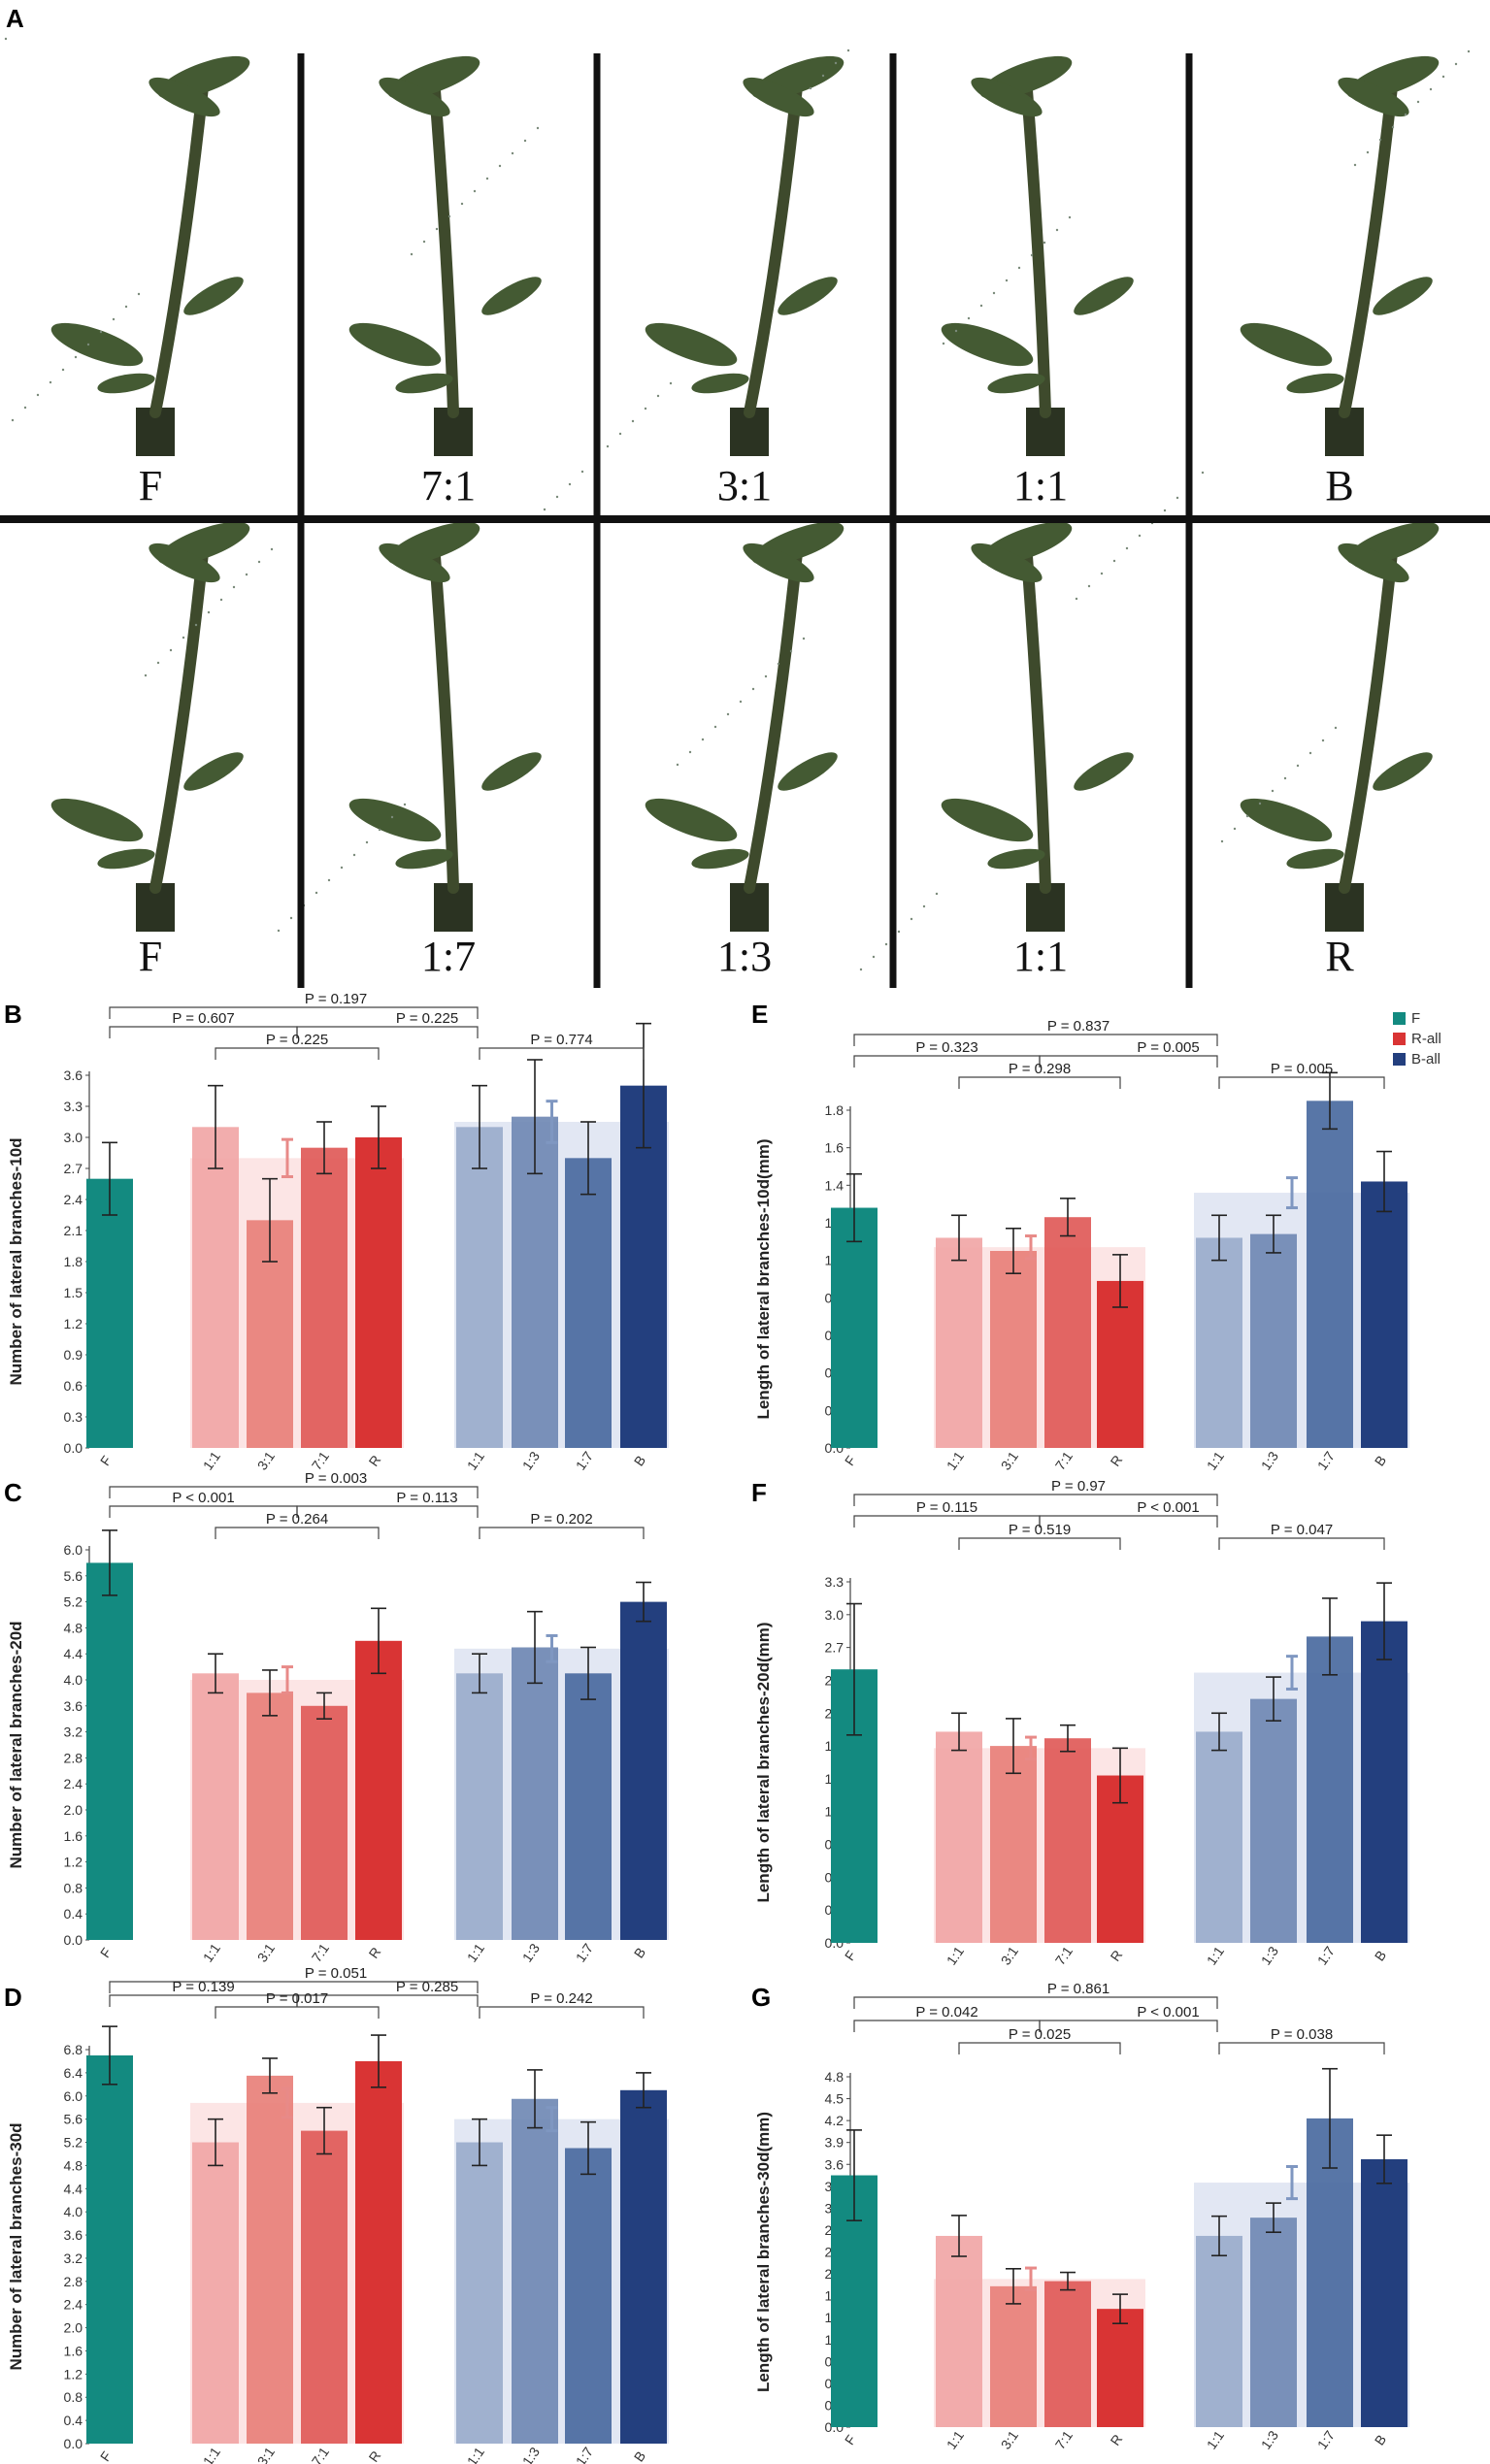  What do you see at coordinates (16, 1745) in the screenshot?
I see `y-axis-label: Number of lateral branches-20d` at bounding box center [16, 1745].